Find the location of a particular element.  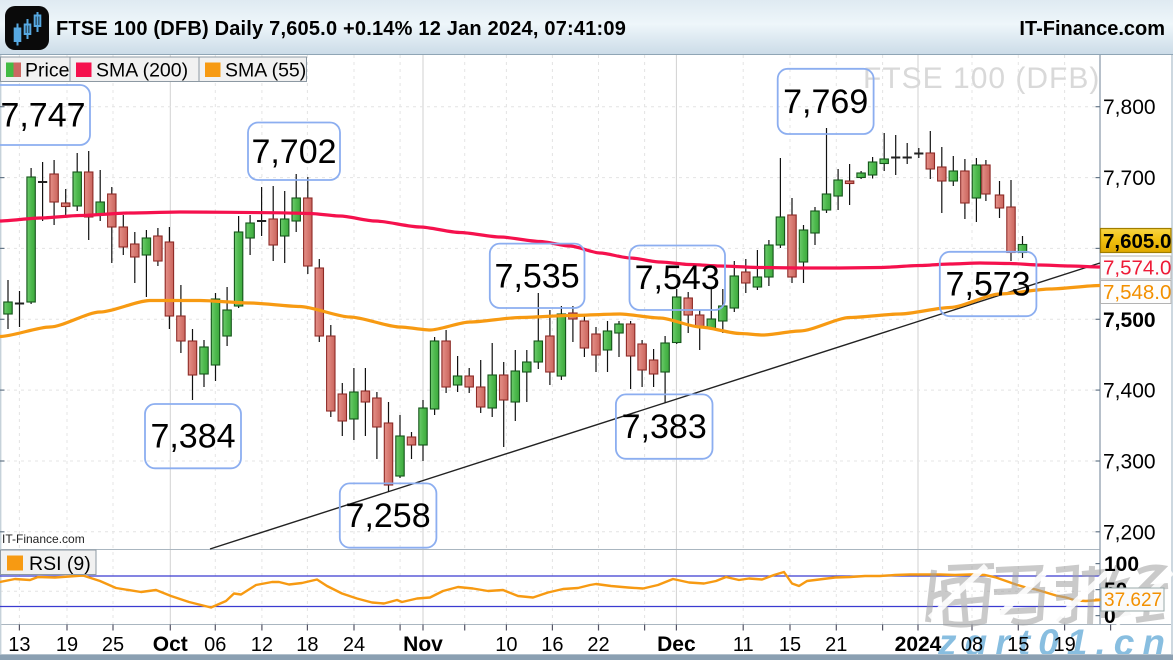

svg-text: 08 is located at coordinates (972, 645).